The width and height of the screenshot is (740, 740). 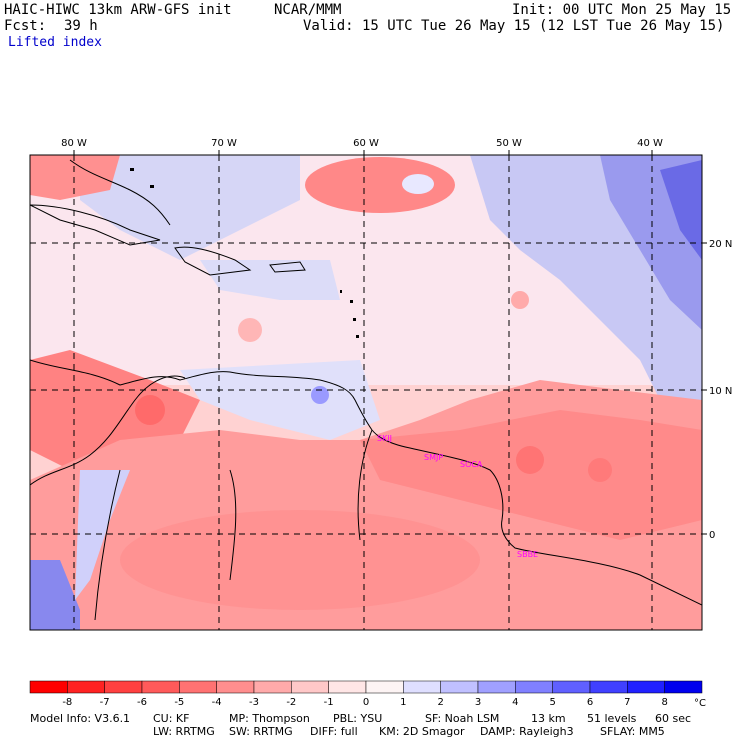 I want to click on init-time: Init: 00 UTC Mon 25 May 15, so click(x=622, y=10).